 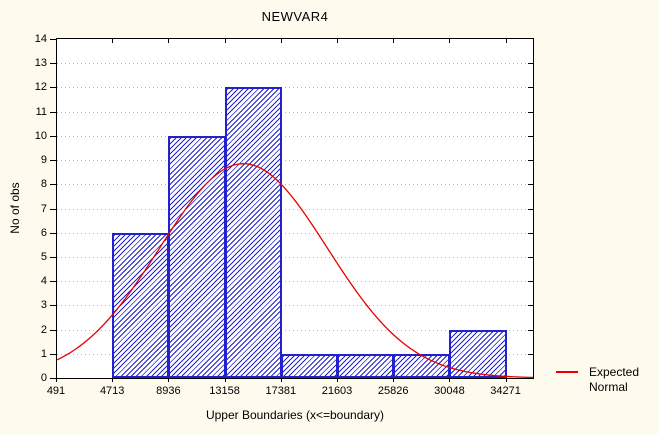 I want to click on x-tick-label: 17381, so click(x=281, y=391).